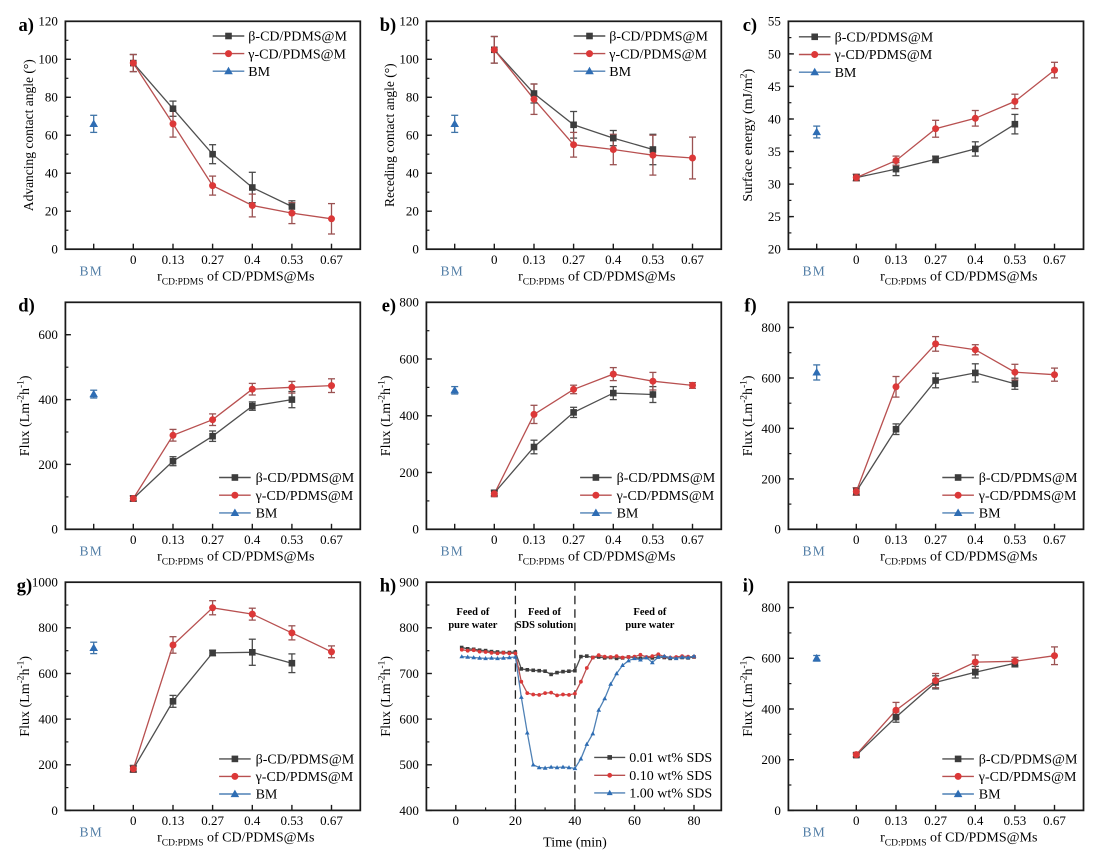 This screenshot has width=1104, height=858. Describe the element at coordinates (409, 21) in the screenshot. I see `svg-text: 120` at that location.